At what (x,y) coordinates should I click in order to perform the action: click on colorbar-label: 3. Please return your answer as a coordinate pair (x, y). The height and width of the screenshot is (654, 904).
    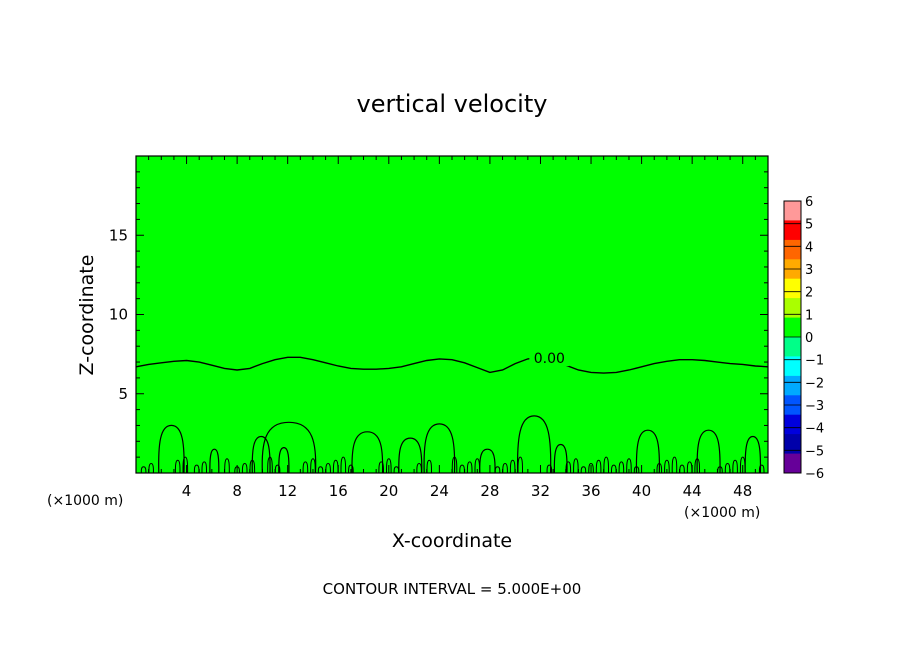
    Looking at the image, I should click on (809, 270).